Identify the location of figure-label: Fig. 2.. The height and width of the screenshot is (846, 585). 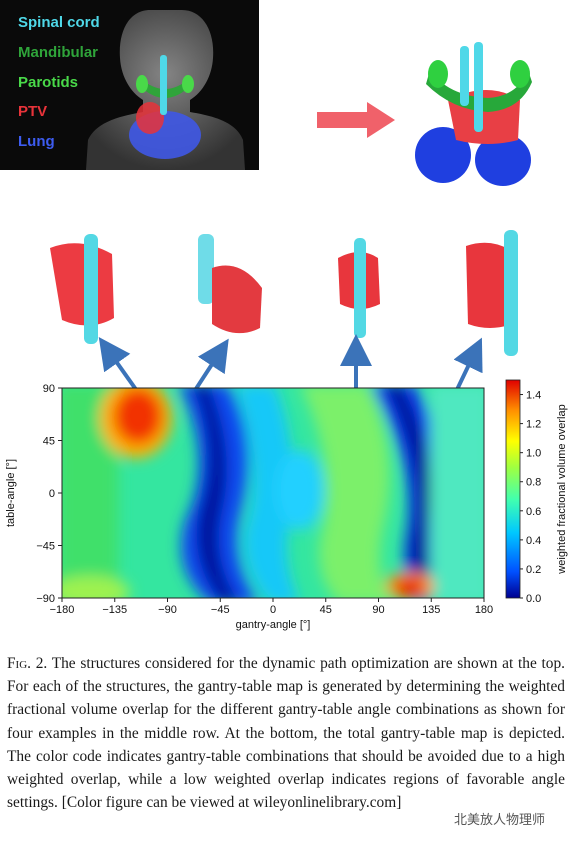
(27, 663).